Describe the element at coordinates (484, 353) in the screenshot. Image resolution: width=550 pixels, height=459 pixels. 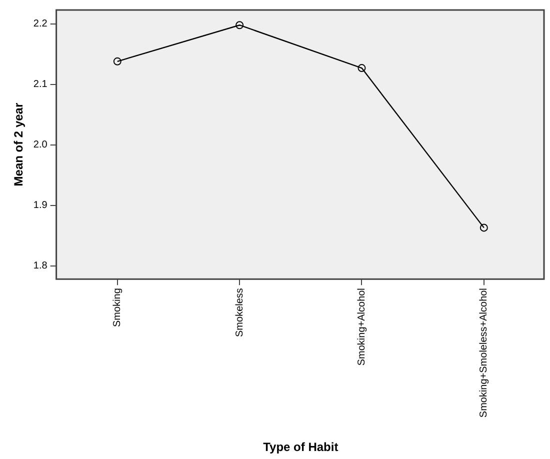
I see `x-tick-label: Smoking+Smoleless+Alcohol` at that location.